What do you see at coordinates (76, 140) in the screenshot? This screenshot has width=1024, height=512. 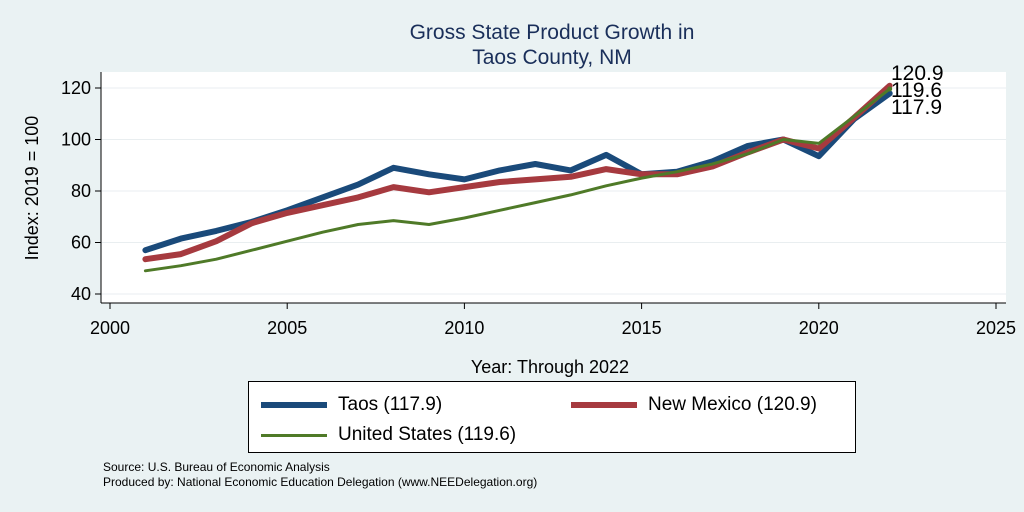 I see `y-tick-label: 100` at bounding box center [76, 140].